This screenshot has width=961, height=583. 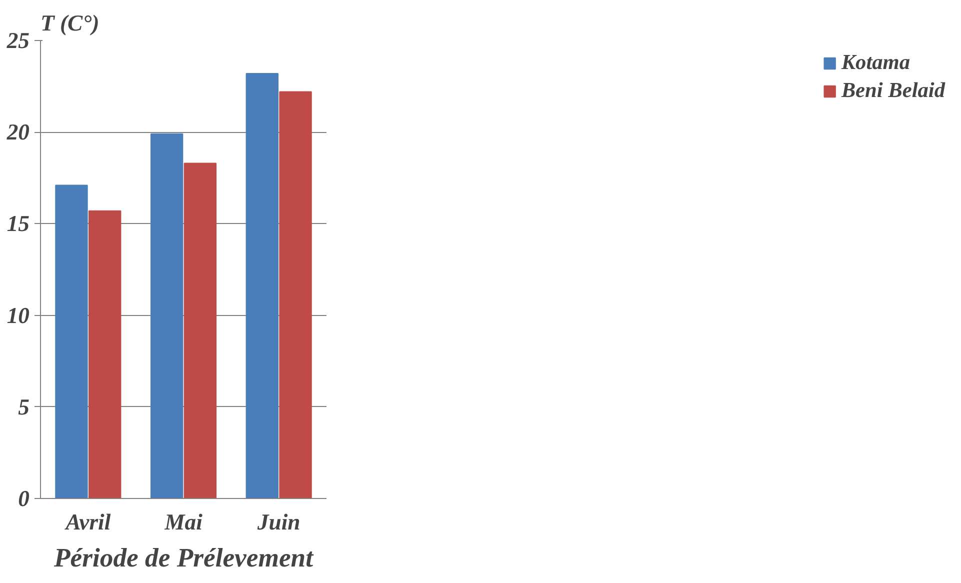 I want to click on x-tick-label: Mai, so click(x=184, y=522).